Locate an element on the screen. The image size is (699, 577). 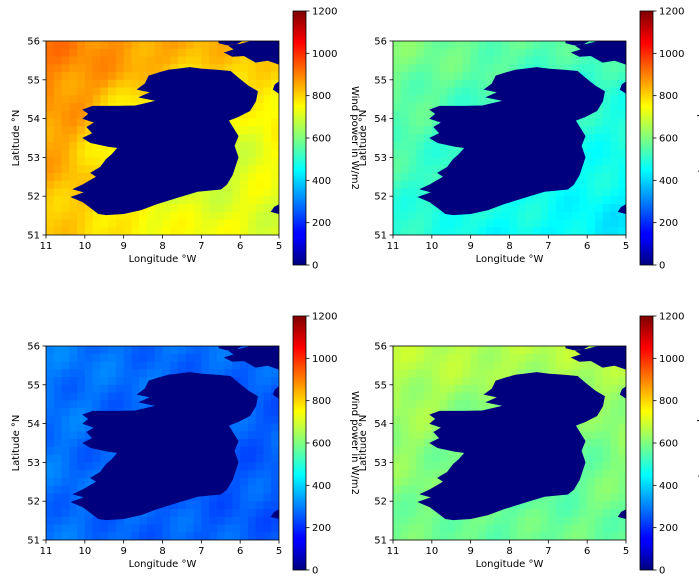
colorbar is located at coordinates (646, 443).